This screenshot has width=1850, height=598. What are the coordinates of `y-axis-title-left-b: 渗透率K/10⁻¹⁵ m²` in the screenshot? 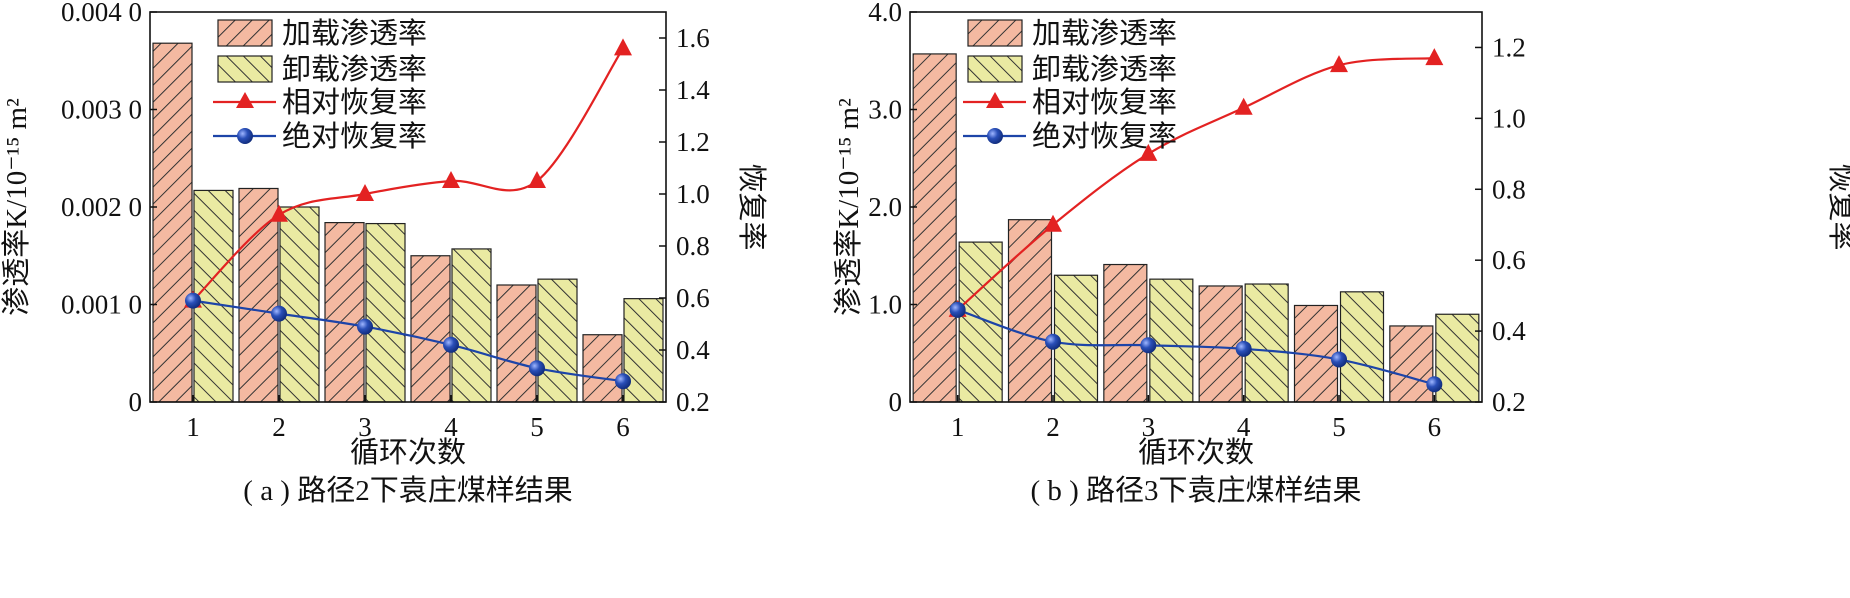 It's located at (848, 207).